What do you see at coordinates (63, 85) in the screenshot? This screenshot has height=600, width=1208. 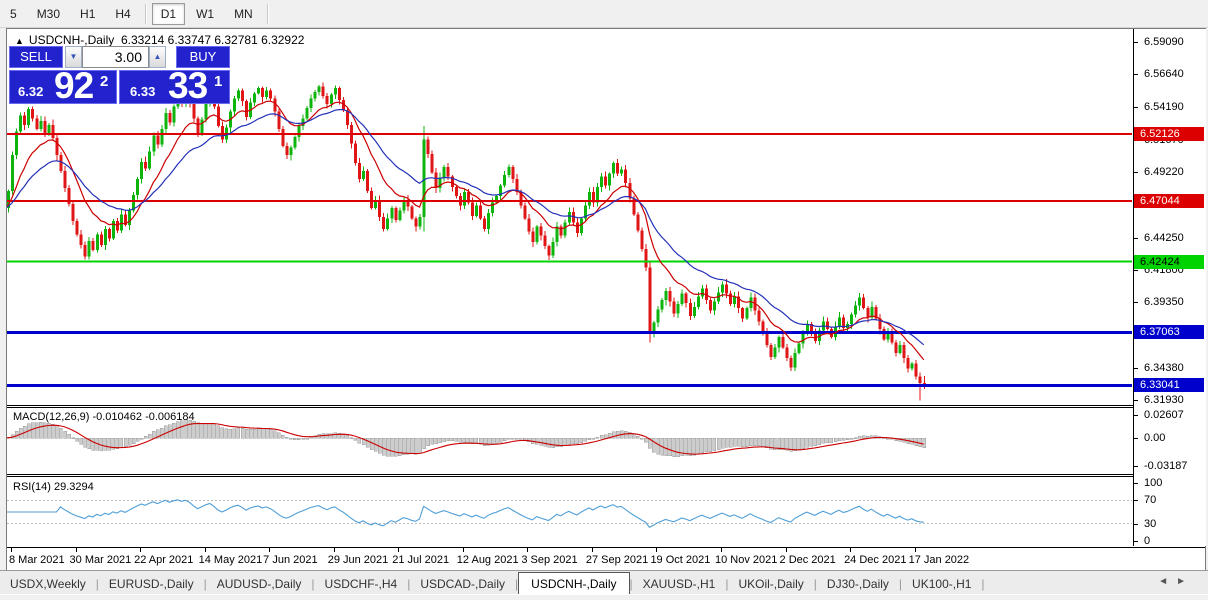 I see `sell-price-box: 6.32 92 2` at bounding box center [63, 85].